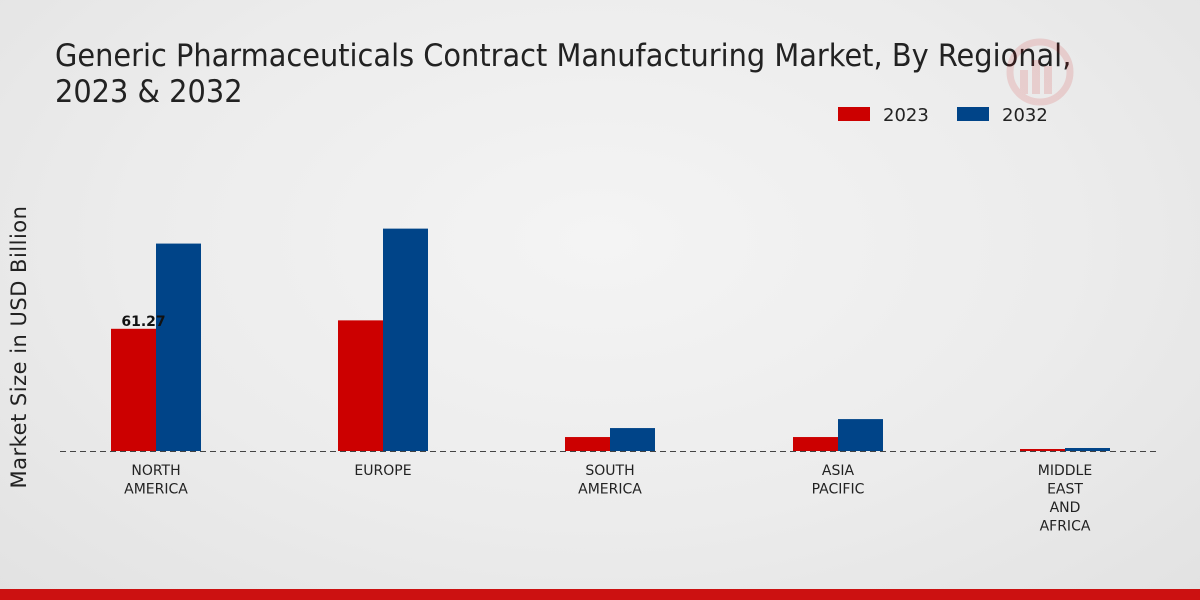  Describe the element at coordinates (815, 444) in the screenshot. I see `bar-2023-asia-pacific` at that location.